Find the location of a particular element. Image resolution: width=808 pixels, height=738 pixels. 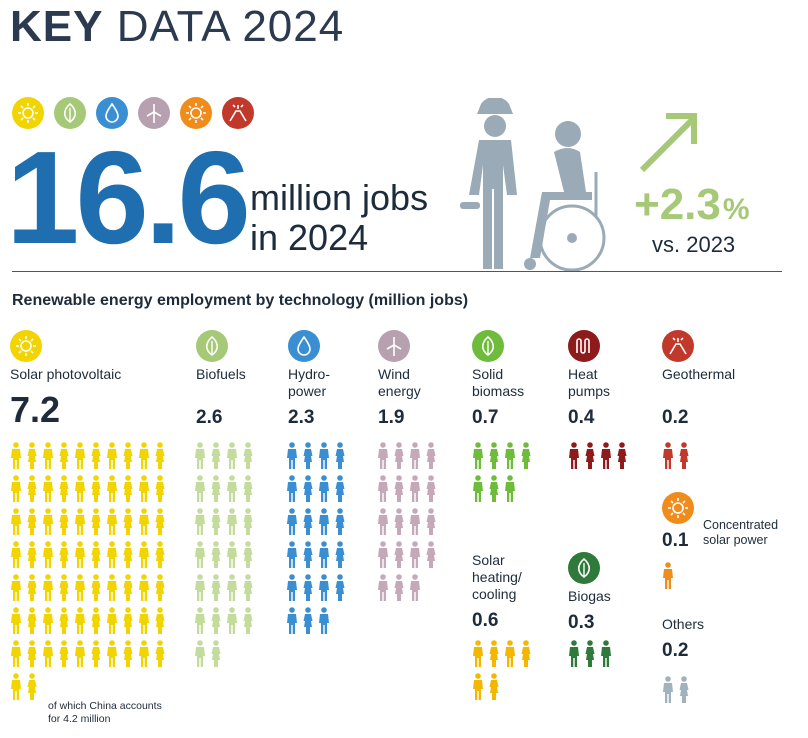

headline-value: 16.6 is located at coordinates (128, 197).